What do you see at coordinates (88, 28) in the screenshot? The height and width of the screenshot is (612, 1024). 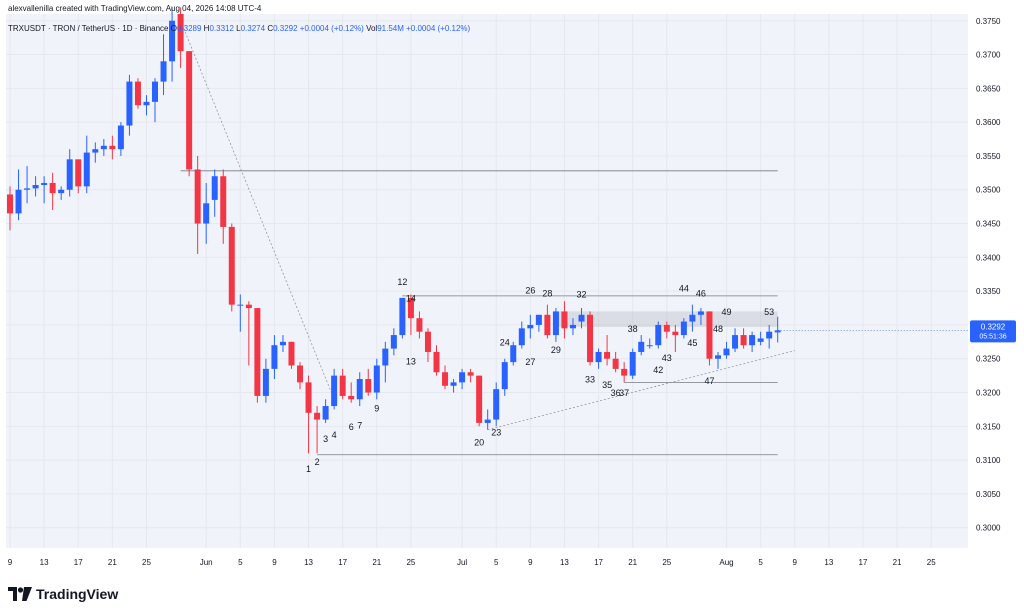 I see `symbol-title: TRXUSDT · TRON / TetherUS · 1D · Binance` at bounding box center [88, 28].